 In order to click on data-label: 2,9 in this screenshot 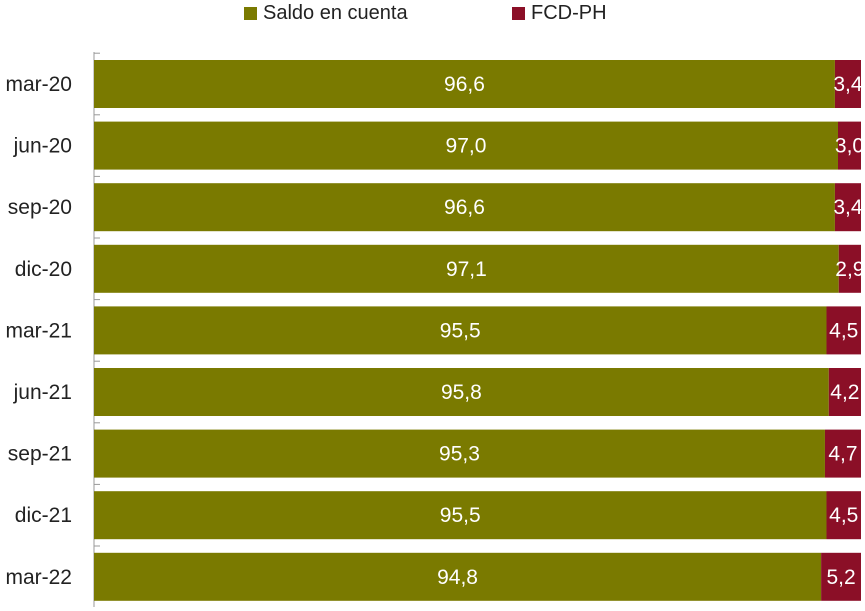, I will do `click(849, 269)`.